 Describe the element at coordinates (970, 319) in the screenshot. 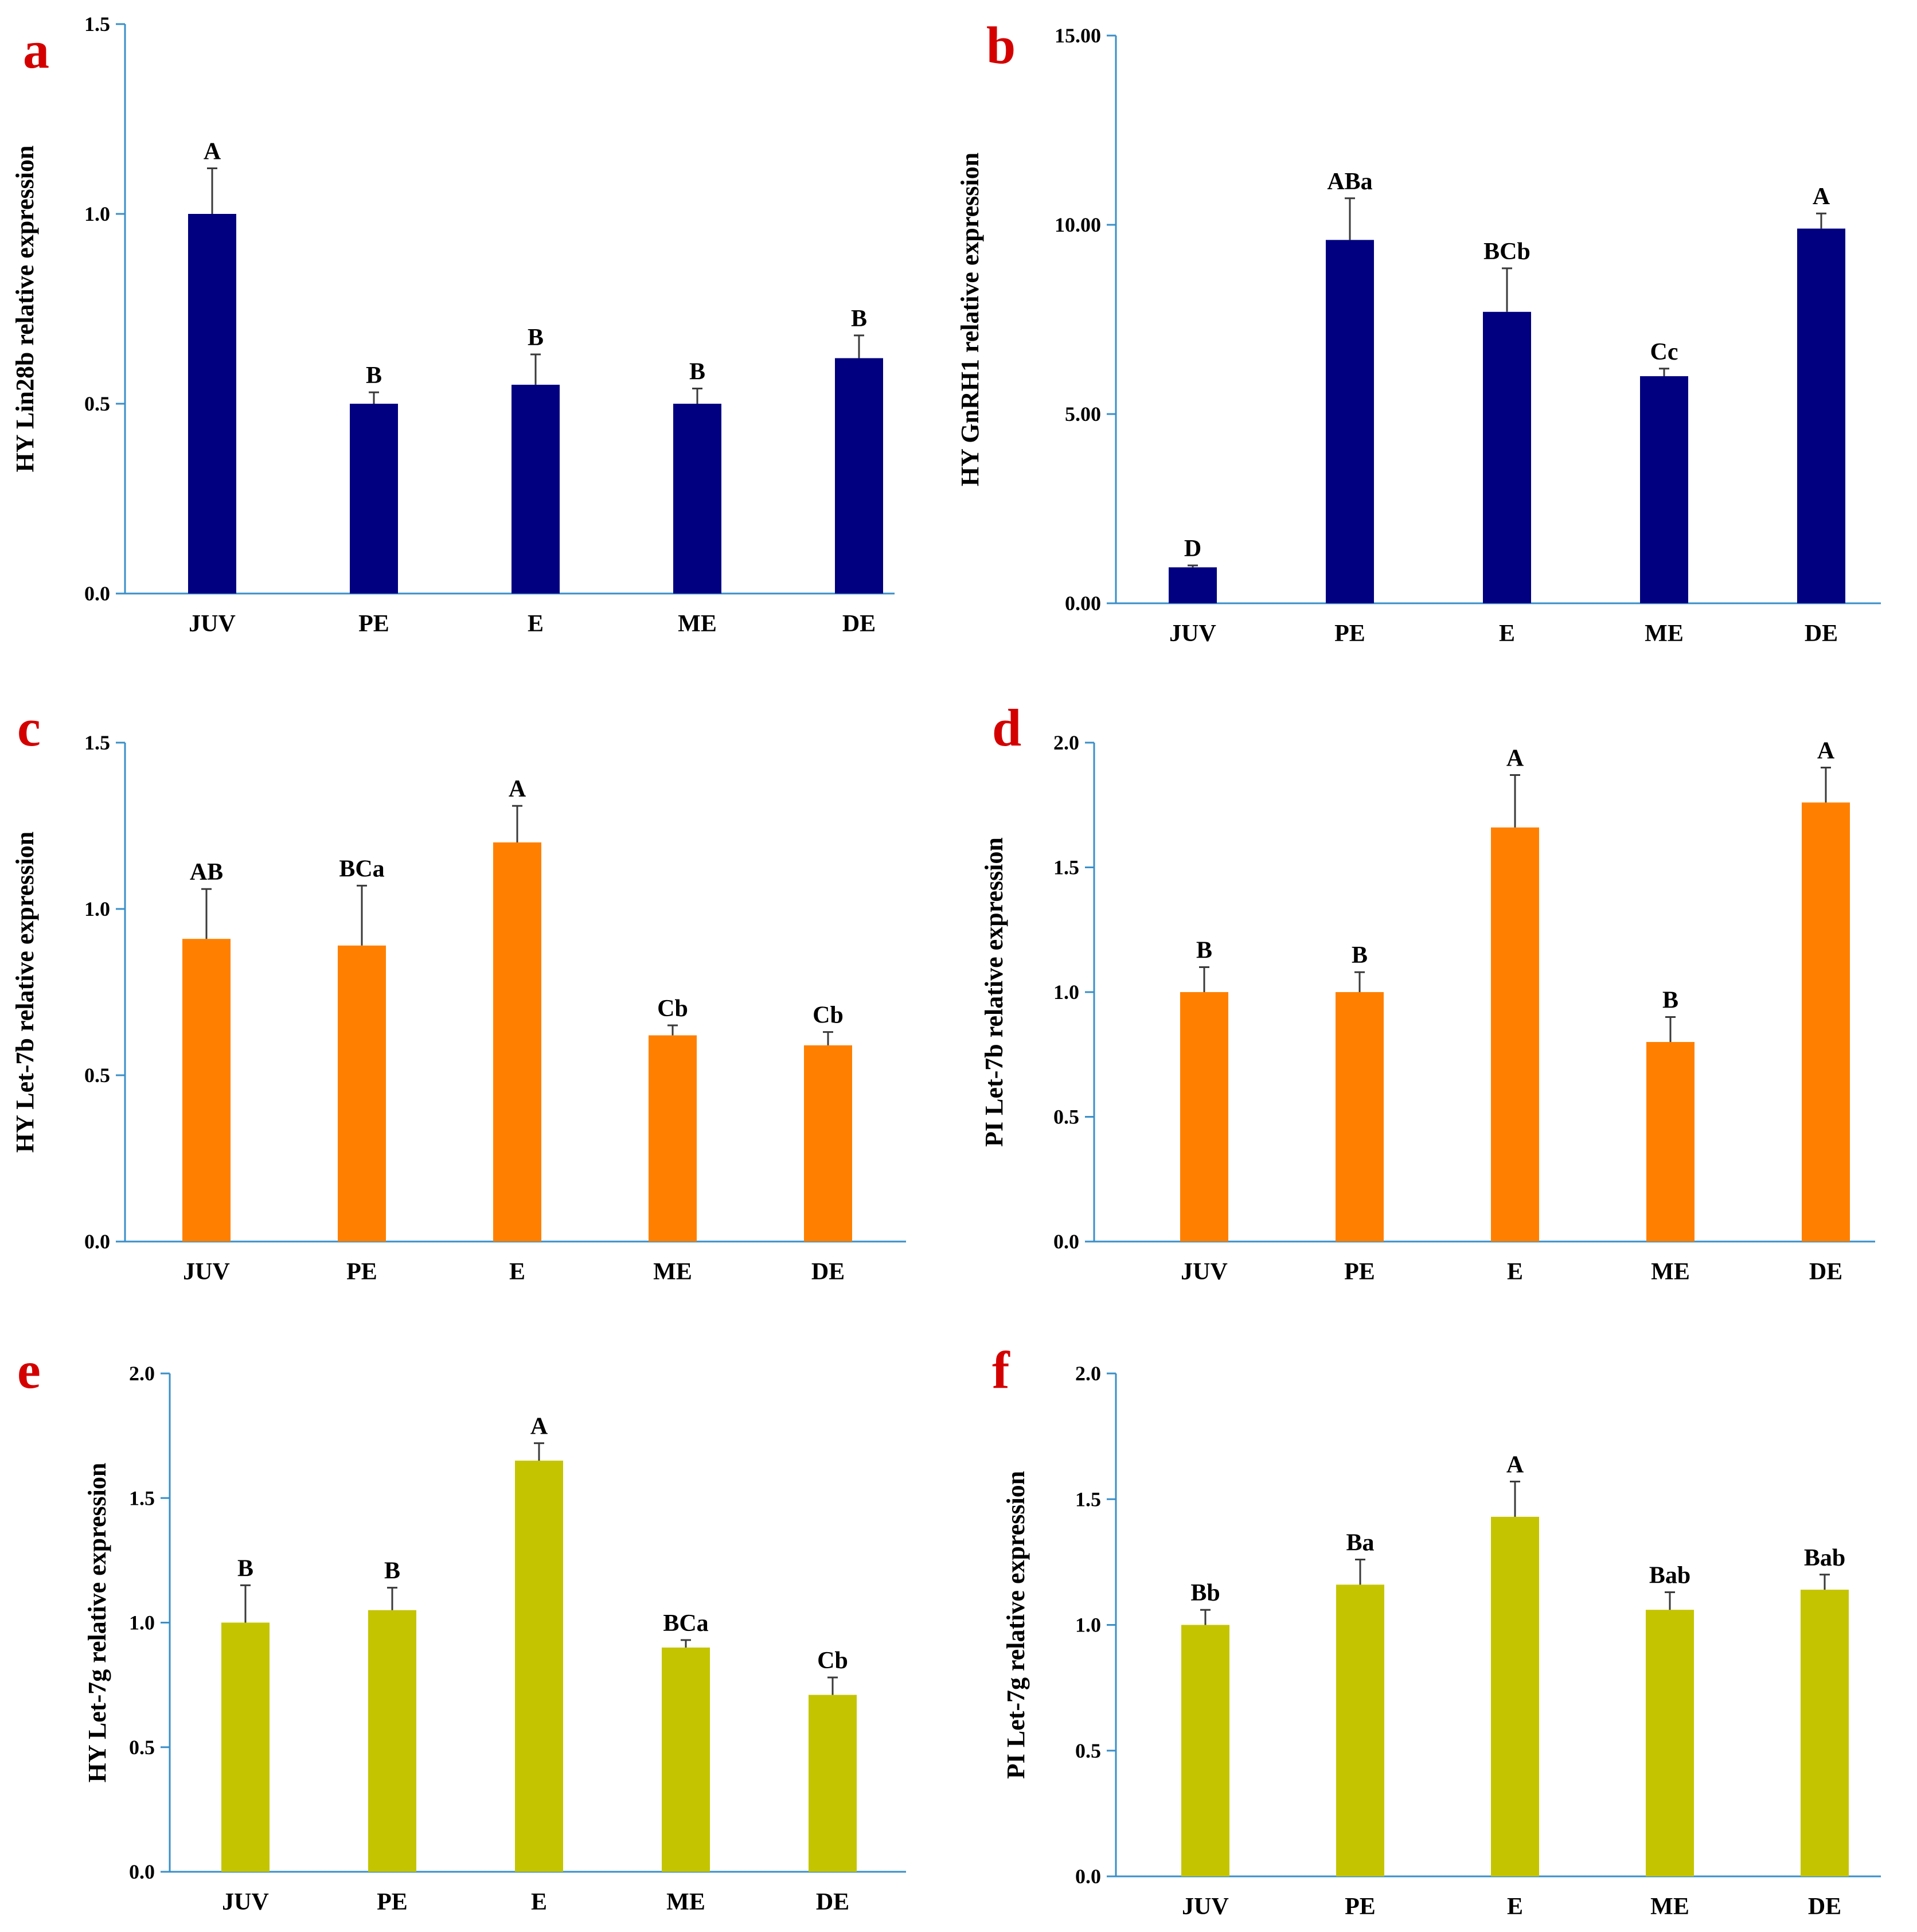

I see `y-axis-title: HY GnRH1 relative expression` at that location.